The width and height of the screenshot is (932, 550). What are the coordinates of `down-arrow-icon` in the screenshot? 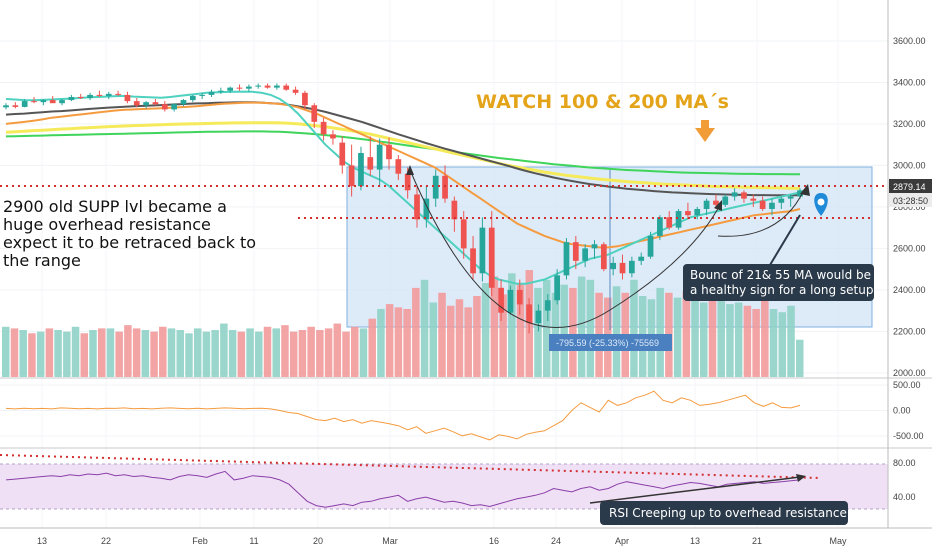 It's located at (705, 131).